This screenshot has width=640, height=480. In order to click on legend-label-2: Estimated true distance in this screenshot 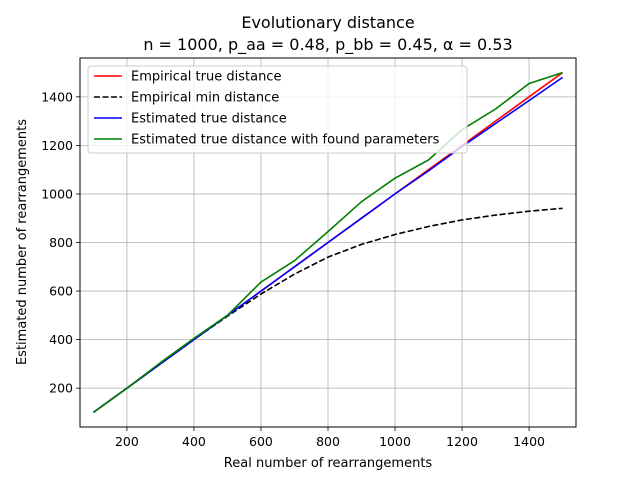, I will do `click(209, 119)`.